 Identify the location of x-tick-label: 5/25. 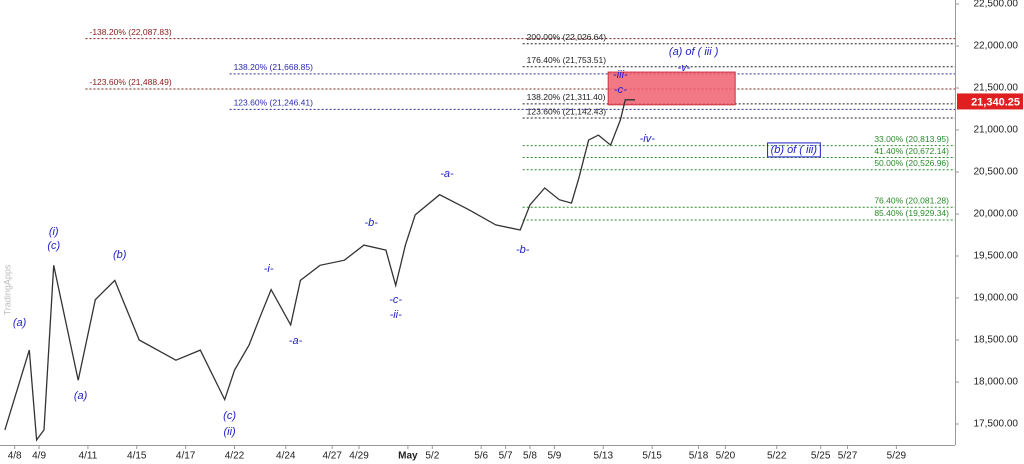
(821, 456).